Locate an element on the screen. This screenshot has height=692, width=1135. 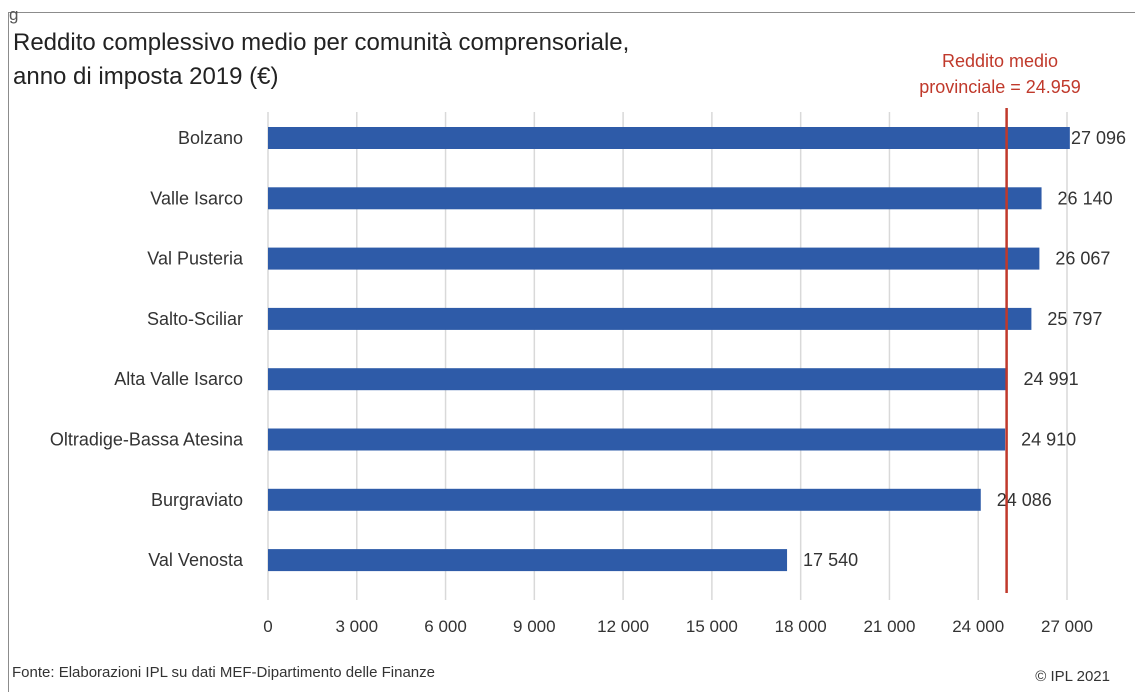
reference-label-line-2: provinciale = 24.959 is located at coordinates (1000, 87).